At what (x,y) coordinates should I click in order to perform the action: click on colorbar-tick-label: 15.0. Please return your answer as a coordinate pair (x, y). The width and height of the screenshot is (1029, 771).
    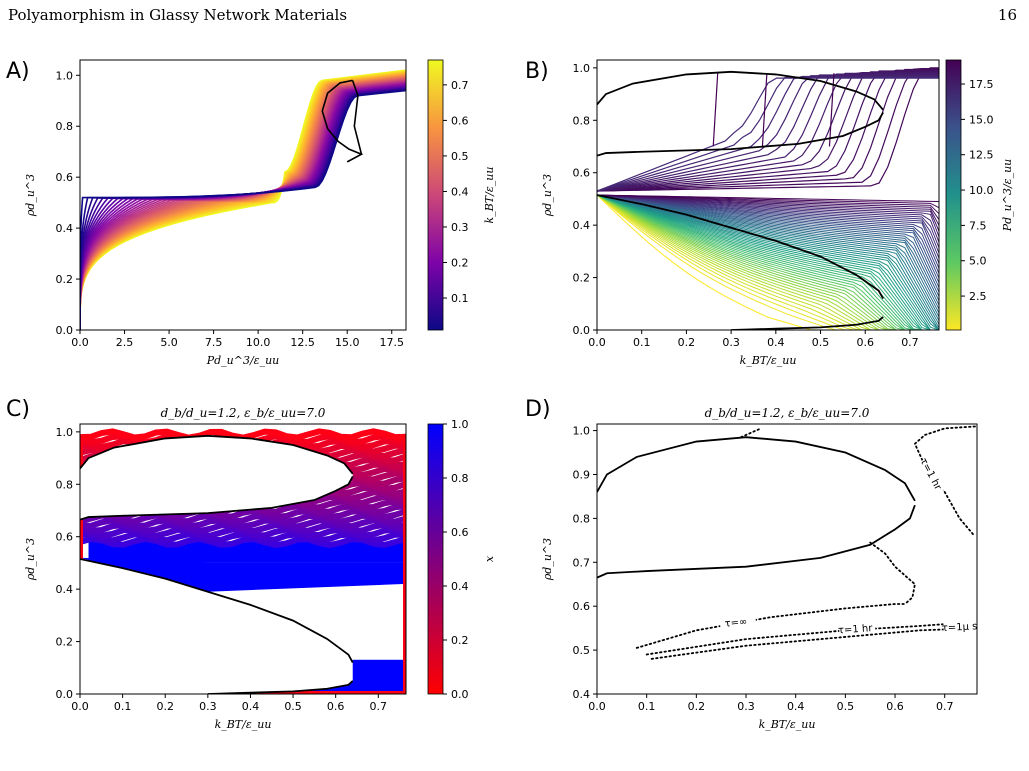
    Looking at the image, I should click on (981, 119).